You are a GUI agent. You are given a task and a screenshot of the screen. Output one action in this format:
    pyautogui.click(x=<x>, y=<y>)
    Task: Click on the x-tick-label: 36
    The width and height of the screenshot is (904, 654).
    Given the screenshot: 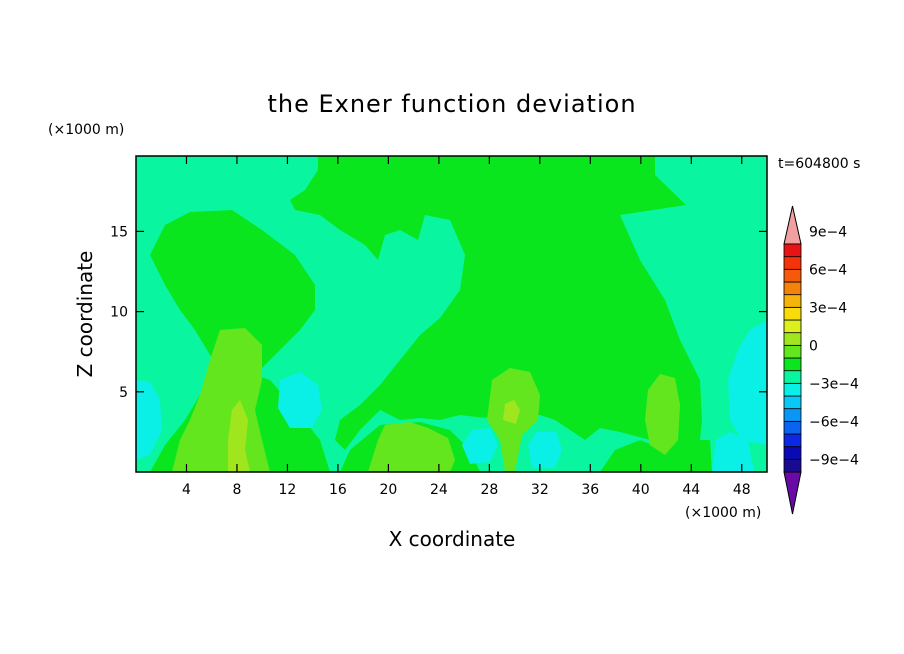 What is the action you would take?
    pyautogui.click(x=590, y=490)
    